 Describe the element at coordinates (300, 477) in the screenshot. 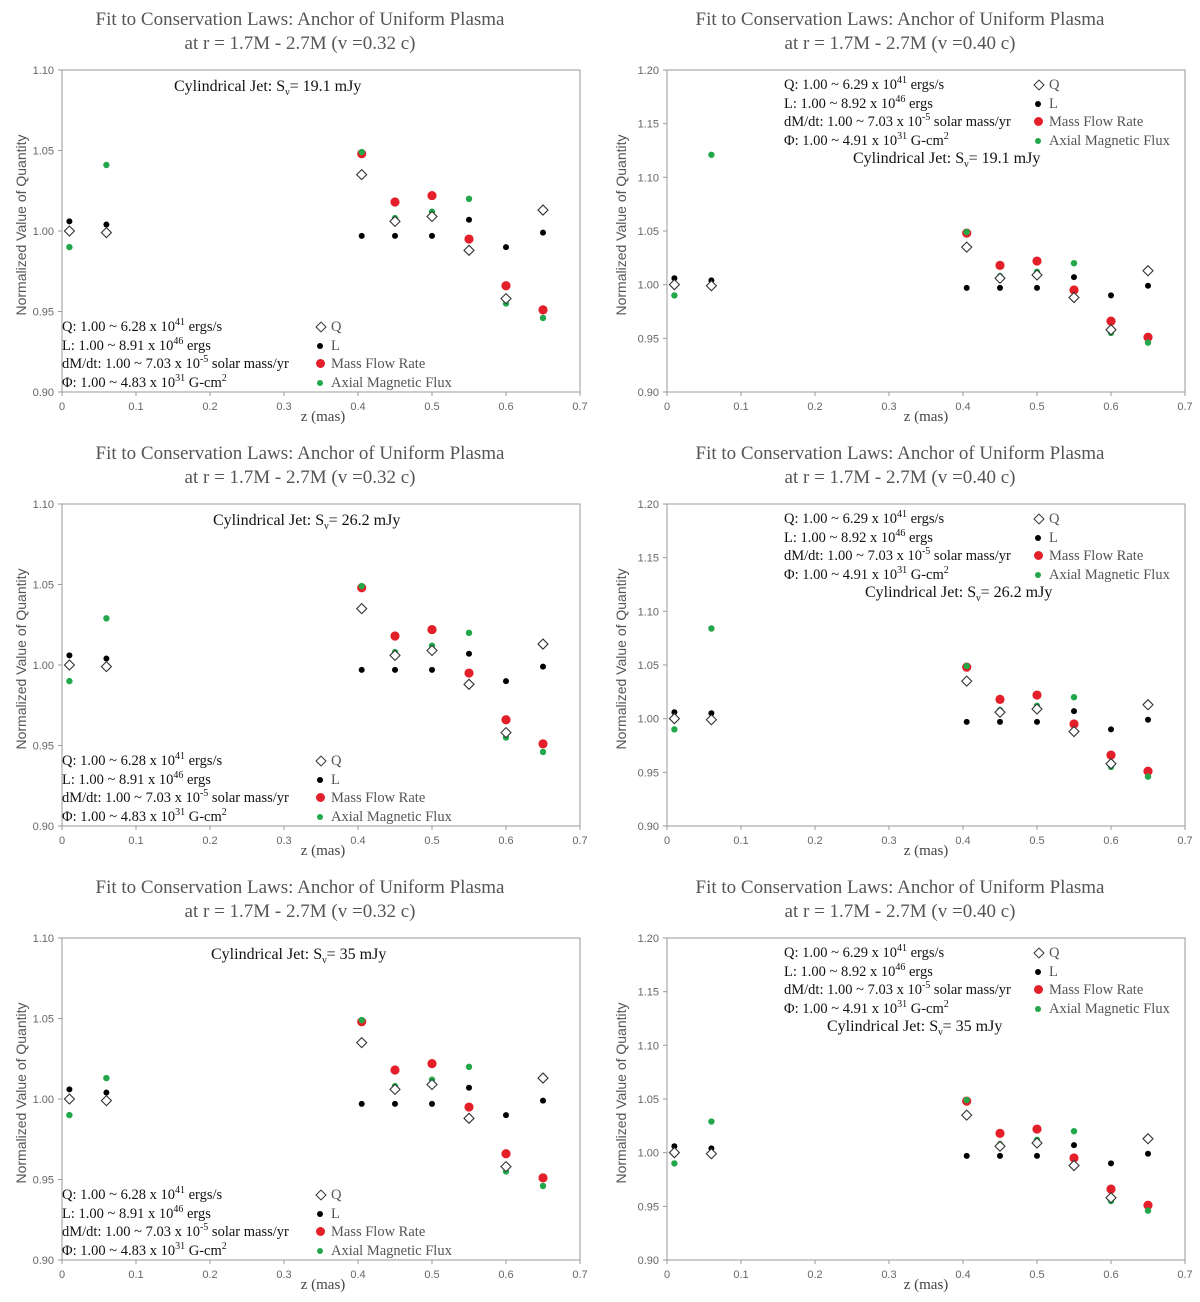

I see `chart-subtitle: at r = 1.7M - 2.7M (v =0.32 c)` at that location.